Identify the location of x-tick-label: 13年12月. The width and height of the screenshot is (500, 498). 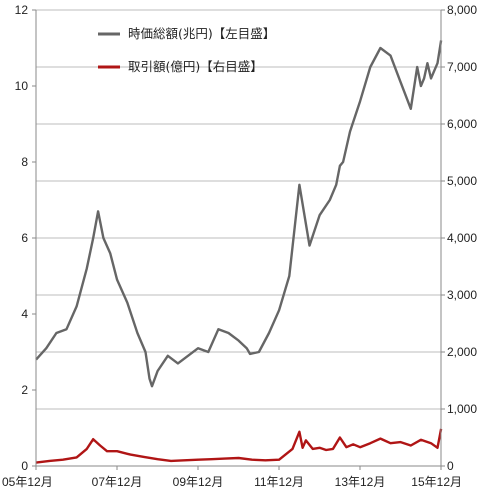
(360, 482).